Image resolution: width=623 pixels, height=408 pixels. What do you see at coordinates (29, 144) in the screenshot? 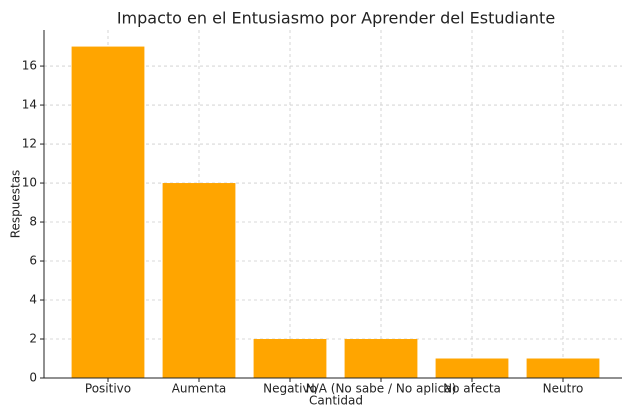
I see `y-tick-label: 12` at bounding box center [29, 144].